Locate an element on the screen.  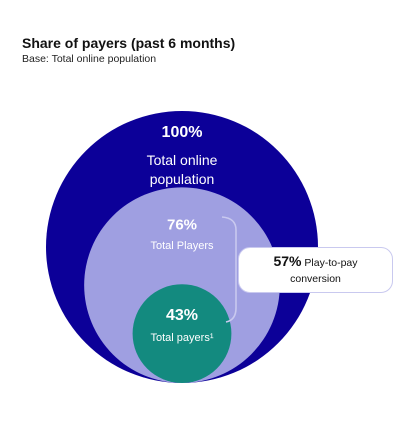
value-label: 100% is located at coordinates (182, 132).